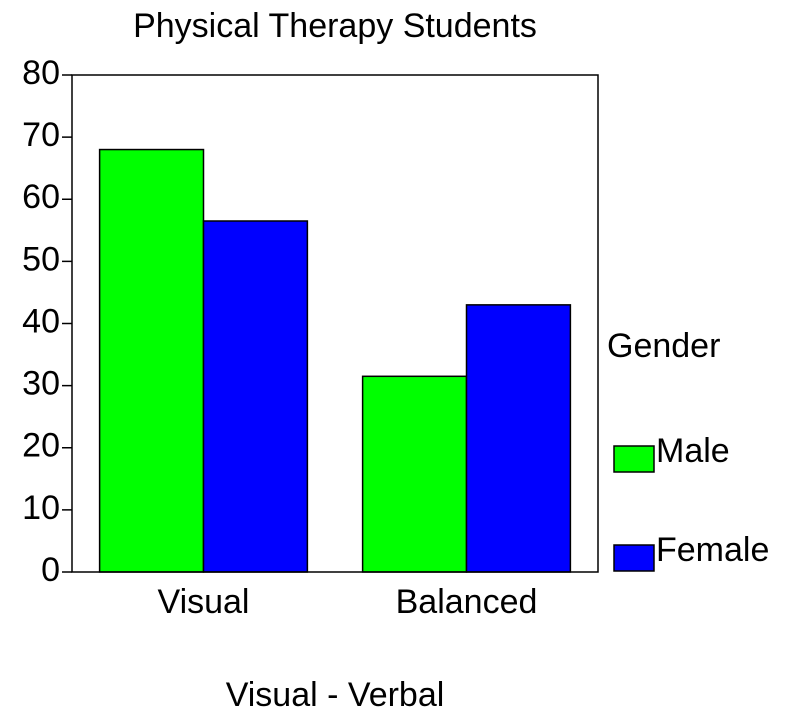  I want to click on y-tick-label: 10, so click(41, 508).